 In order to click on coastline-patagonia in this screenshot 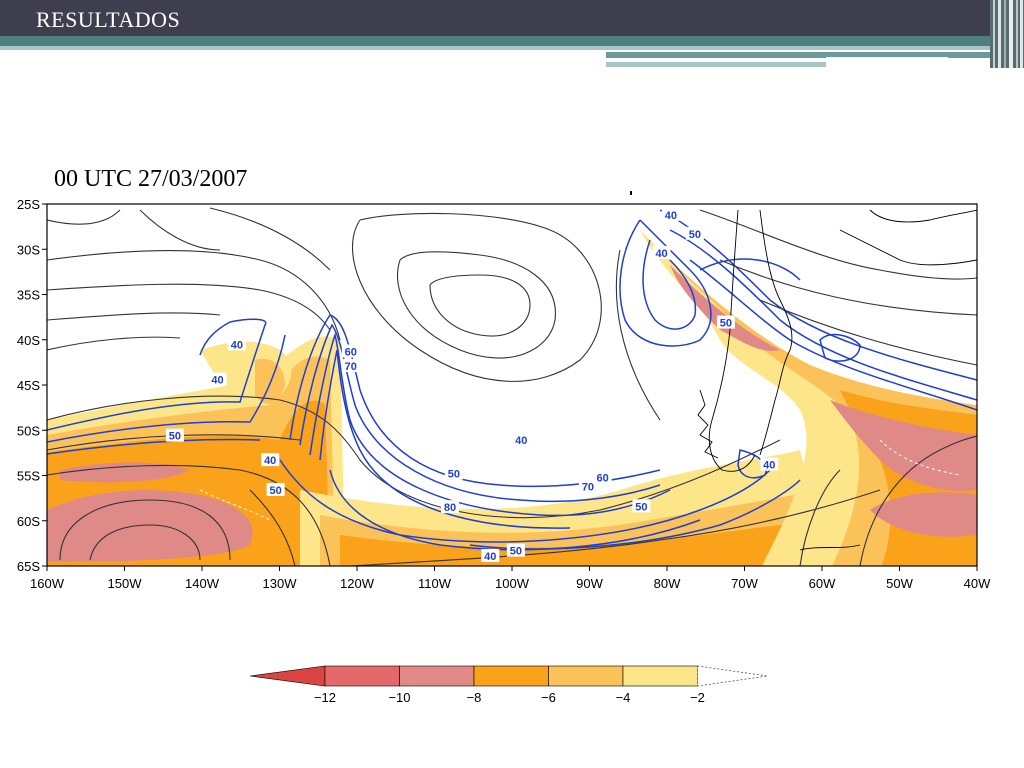, I will do `click(708, 424)`.